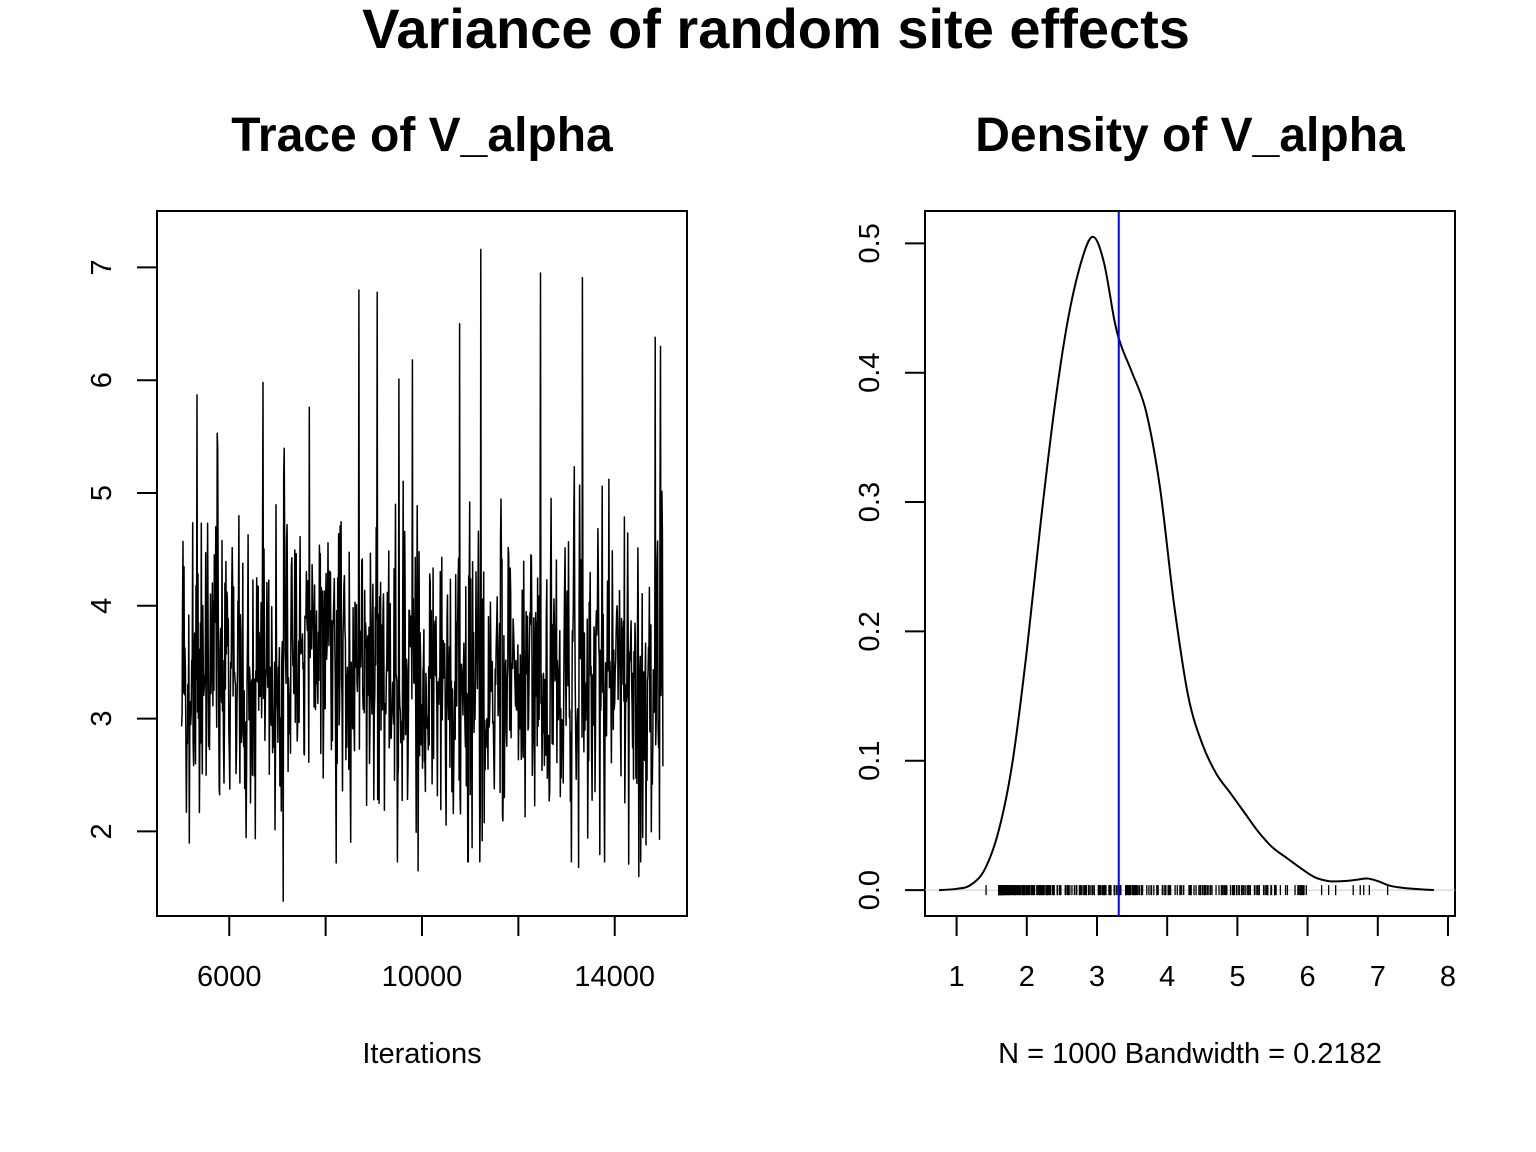 The width and height of the screenshot is (1536, 1152). What do you see at coordinates (614, 977) in the screenshot?
I see `trace-x-tick-label: 14000` at bounding box center [614, 977].